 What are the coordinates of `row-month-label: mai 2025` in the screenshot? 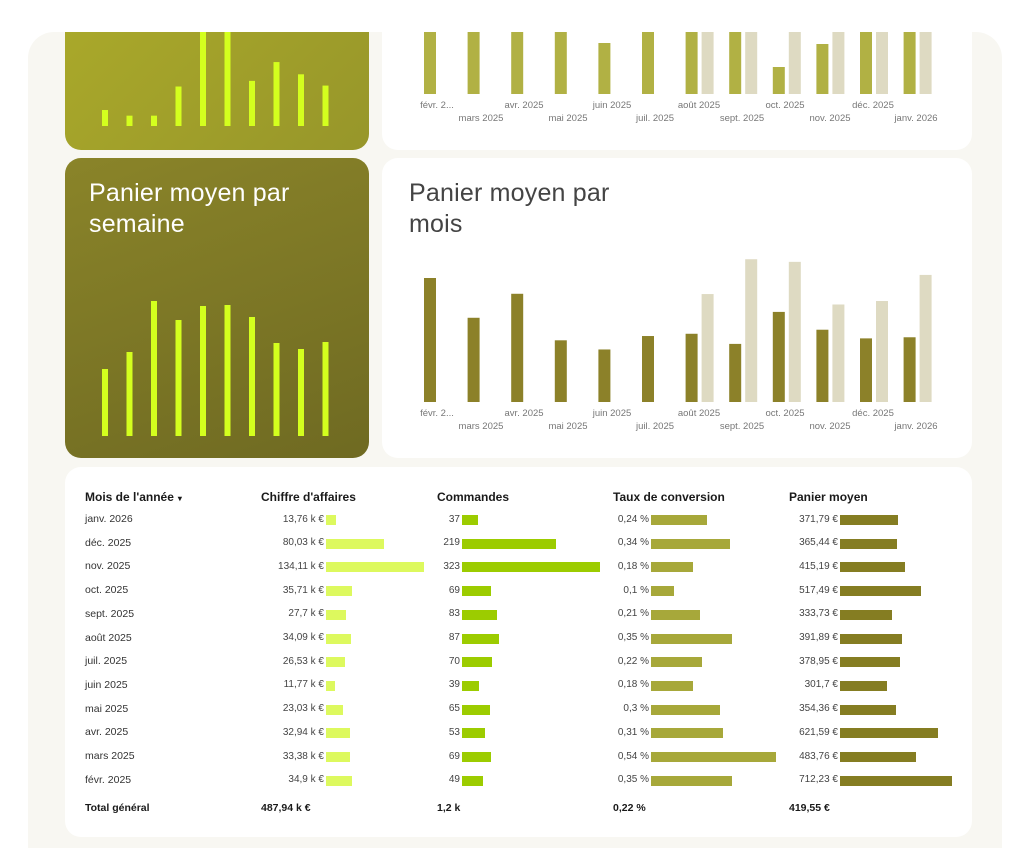 It's located at (107, 708).